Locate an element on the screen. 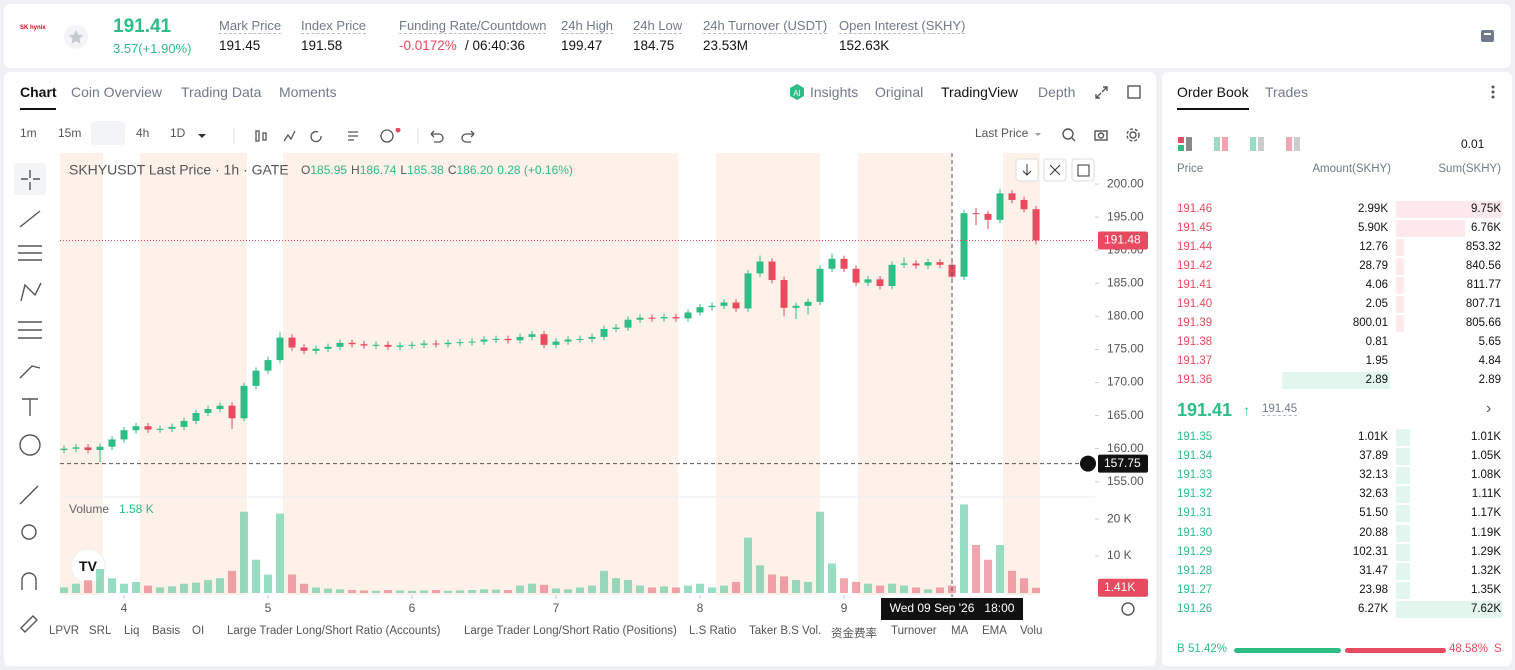 The image size is (1515, 670). book-amount: 37.89 is located at coordinates (1373, 456).